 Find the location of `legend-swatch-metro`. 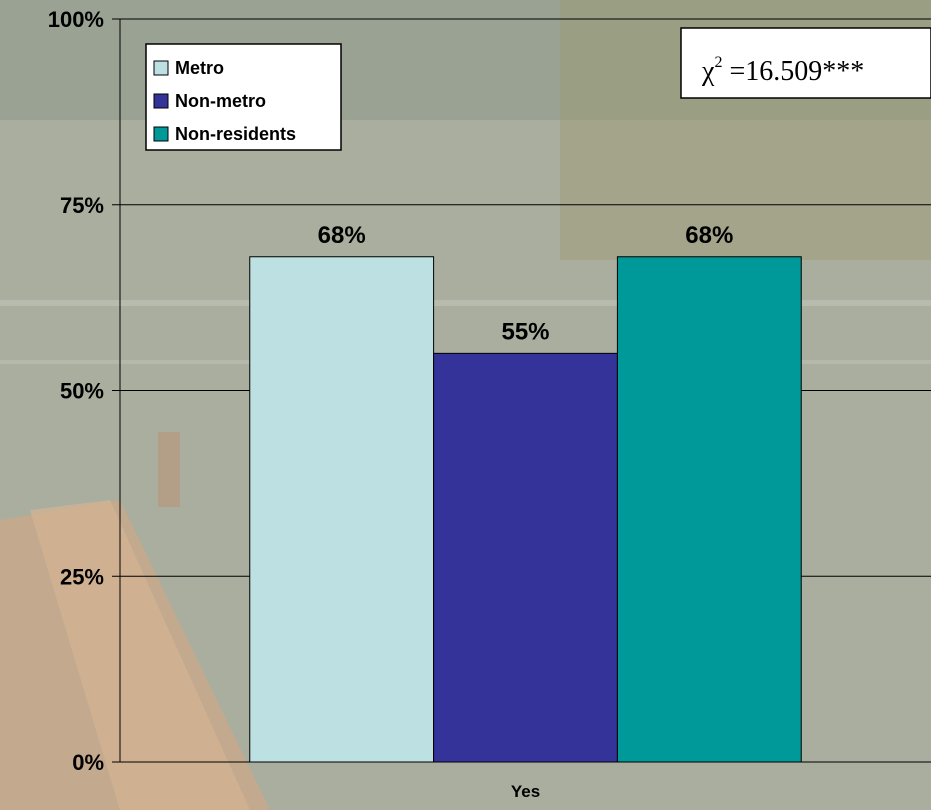

legend-swatch-metro is located at coordinates (161, 68).